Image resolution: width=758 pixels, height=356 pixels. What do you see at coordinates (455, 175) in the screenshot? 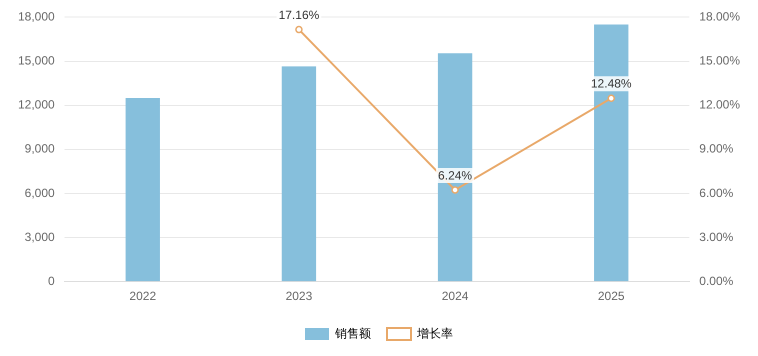
I see `data-label: 6.24%` at bounding box center [455, 175].